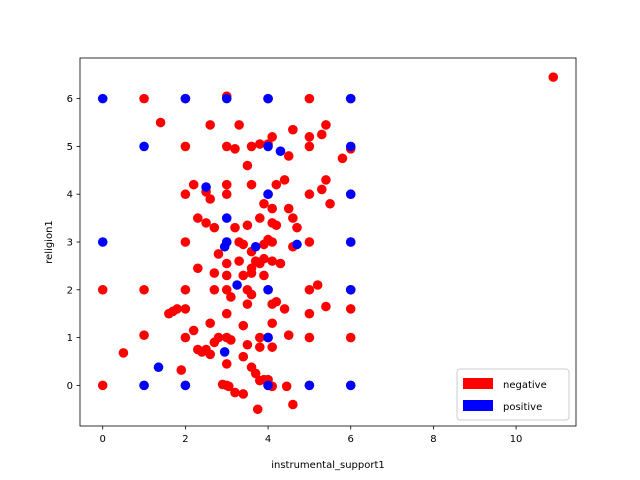 The height and width of the screenshot is (480, 640). Describe the element at coordinates (70, 386) in the screenshot. I see `y-tick-label-0: 0` at that location.